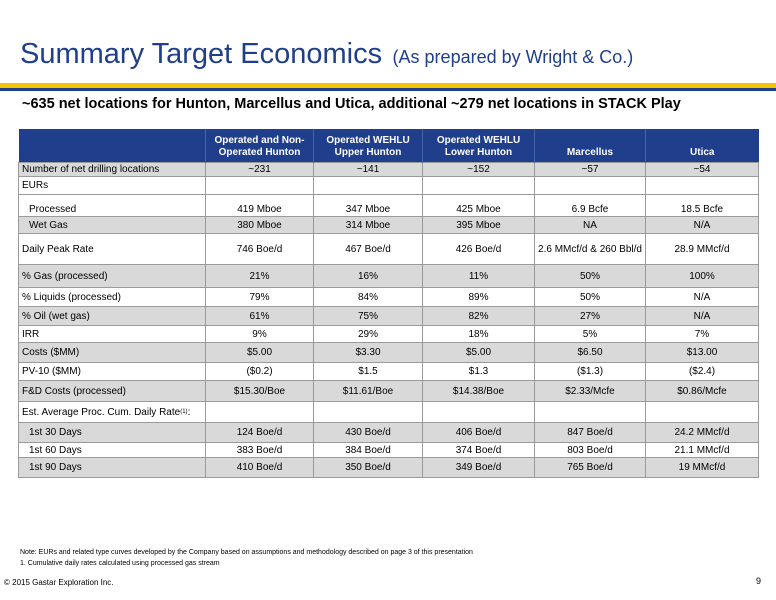 This screenshot has width=776, height=600. I want to click on table-cell: $1.5, so click(368, 371).